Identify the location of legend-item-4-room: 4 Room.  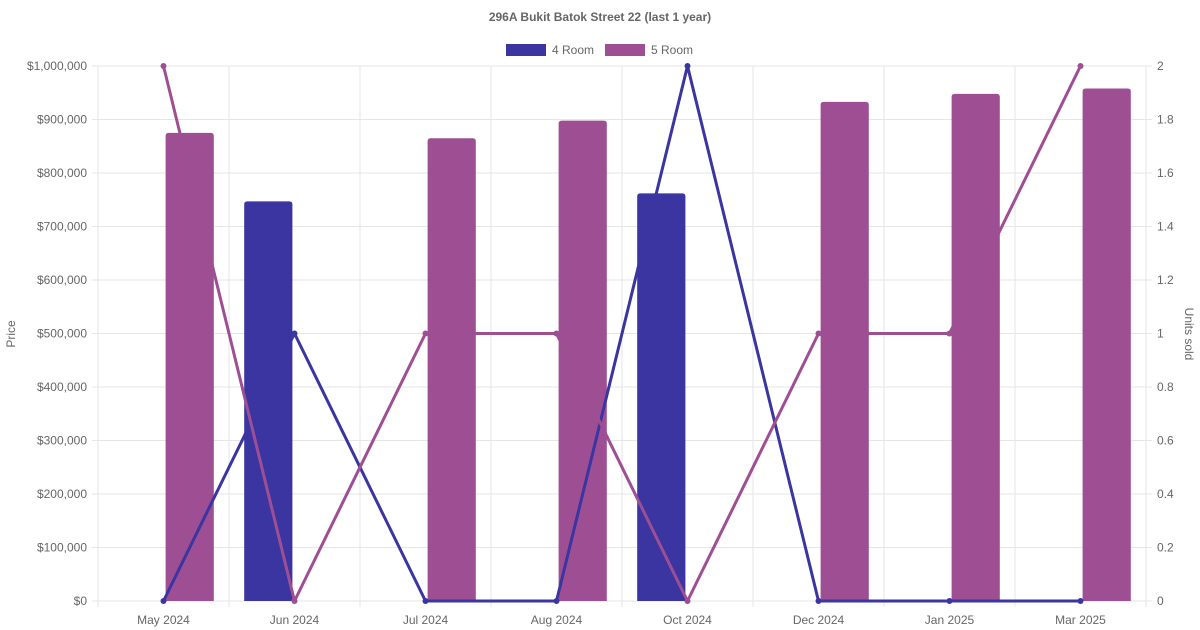
(550, 50).